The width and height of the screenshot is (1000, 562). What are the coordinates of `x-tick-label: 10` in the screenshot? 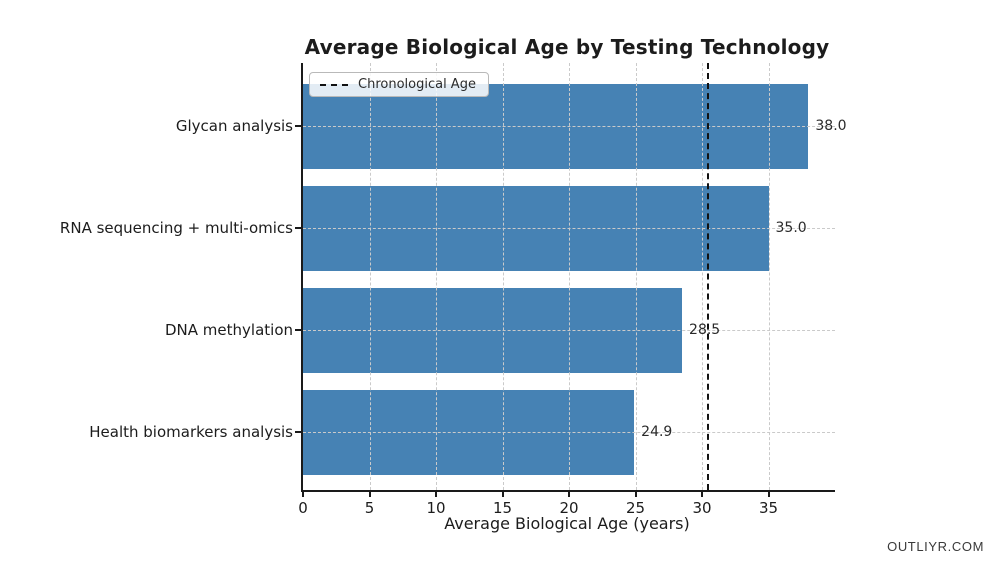 It's located at (436, 508).